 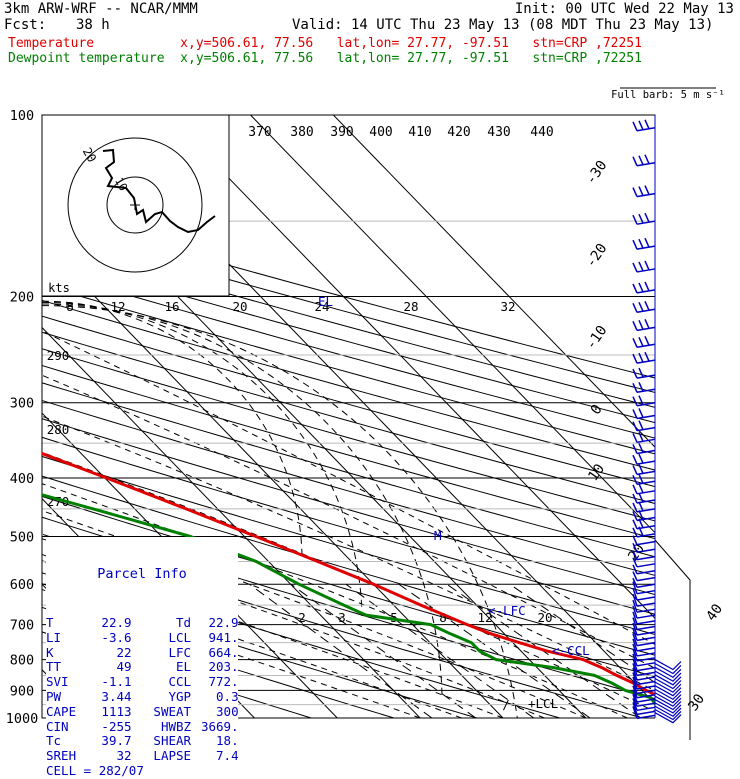 What do you see at coordinates (116, 741) in the screenshot?
I see `param-value: 39.7` at bounding box center [116, 741].